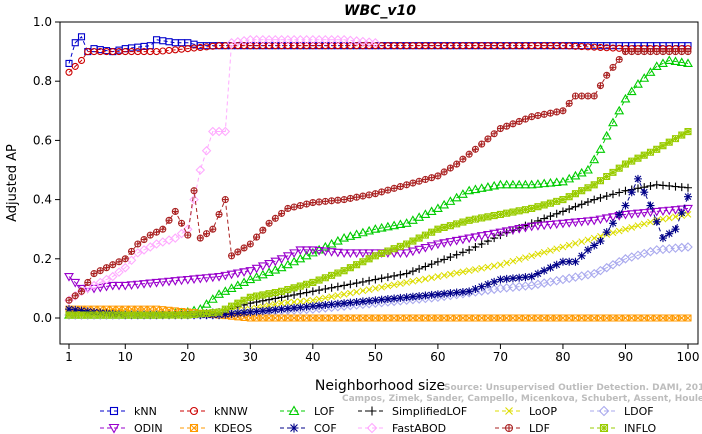  Describe the element at coordinates (187, 357) in the screenshot. I see `x-tick-label: 20` at that location.